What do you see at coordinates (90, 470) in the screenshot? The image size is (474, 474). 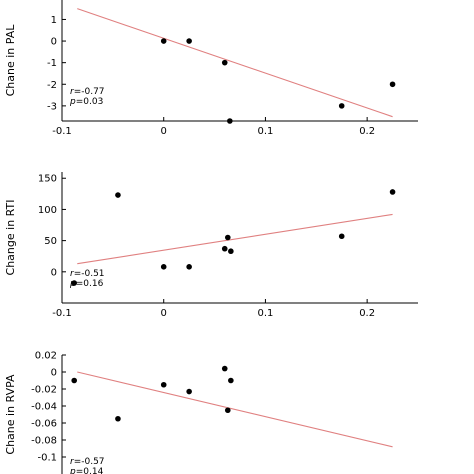 I see `p-value: =0.14` at bounding box center [90, 470].